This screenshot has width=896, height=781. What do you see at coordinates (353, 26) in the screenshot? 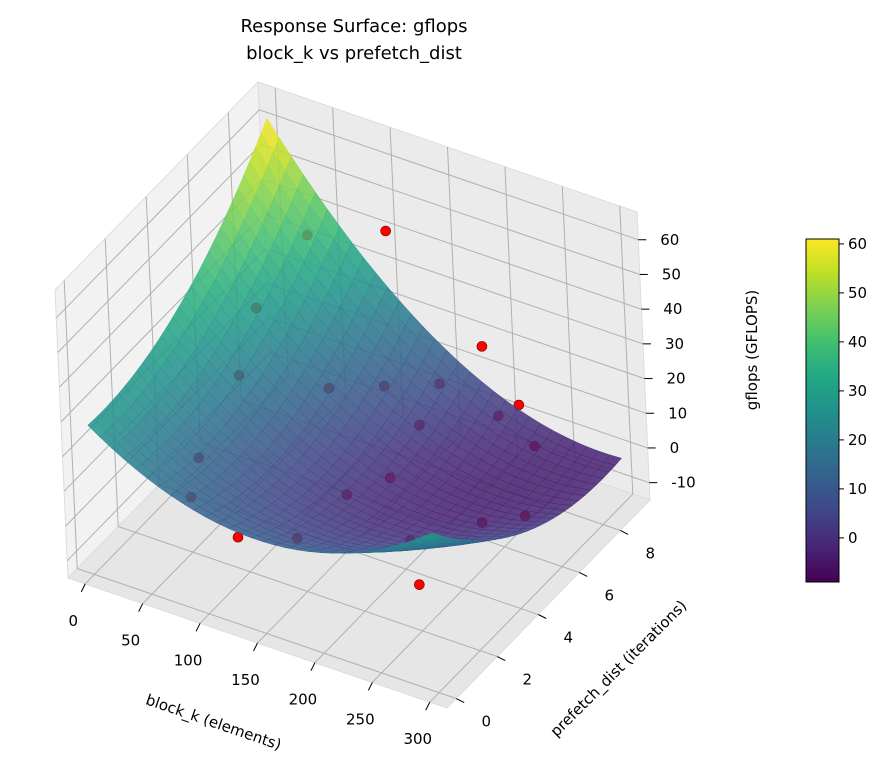
I see `chart-title: Response Surface: gflops` at bounding box center [353, 26].